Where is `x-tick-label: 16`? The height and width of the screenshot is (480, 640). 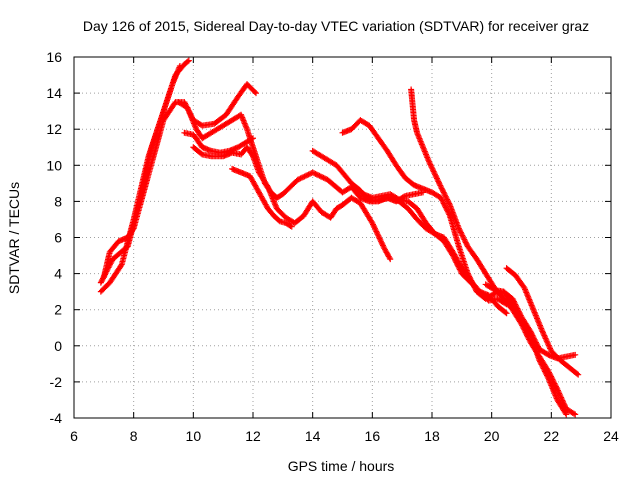 x-tick-label: 16 is located at coordinates (373, 436).